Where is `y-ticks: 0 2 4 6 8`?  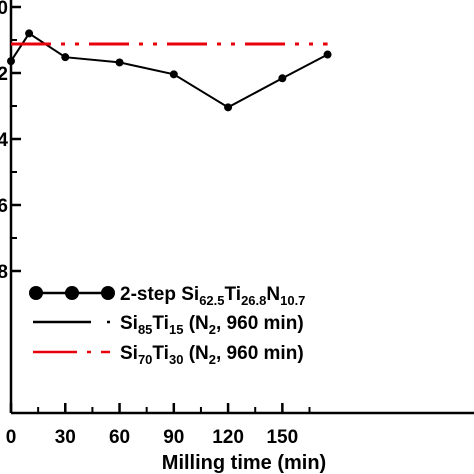 y-ticks: 0 2 4 6 8 is located at coordinates (10, 141).